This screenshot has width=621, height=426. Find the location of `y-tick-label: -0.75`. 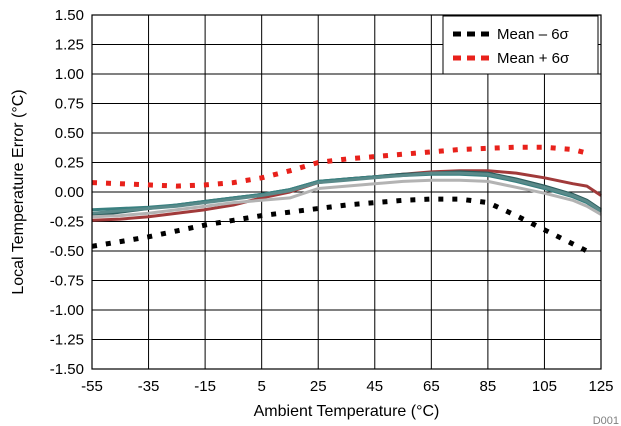

y-tick-label: -0.75 is located at coordinates (67, 281).